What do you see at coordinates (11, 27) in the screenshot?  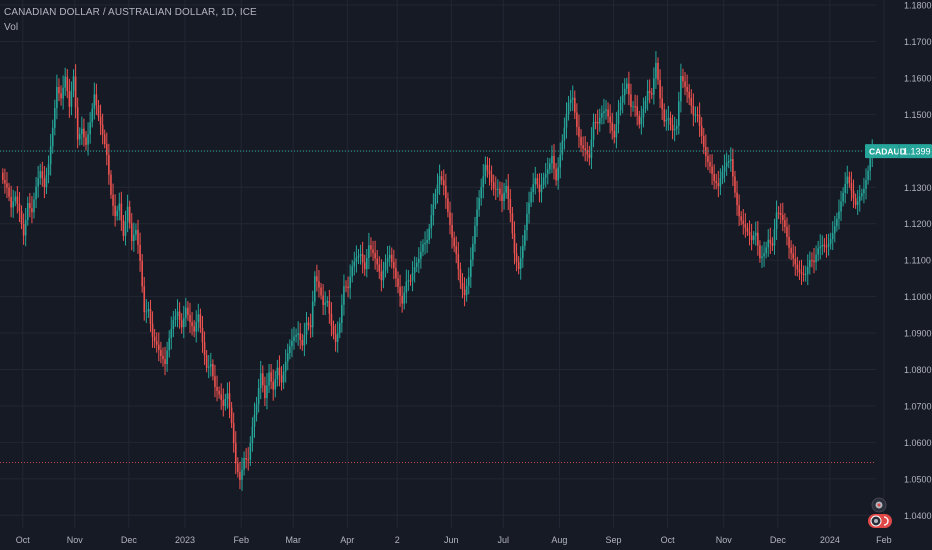 I see `volume-indicator-label: Vol` at bounding box center [11, 27].